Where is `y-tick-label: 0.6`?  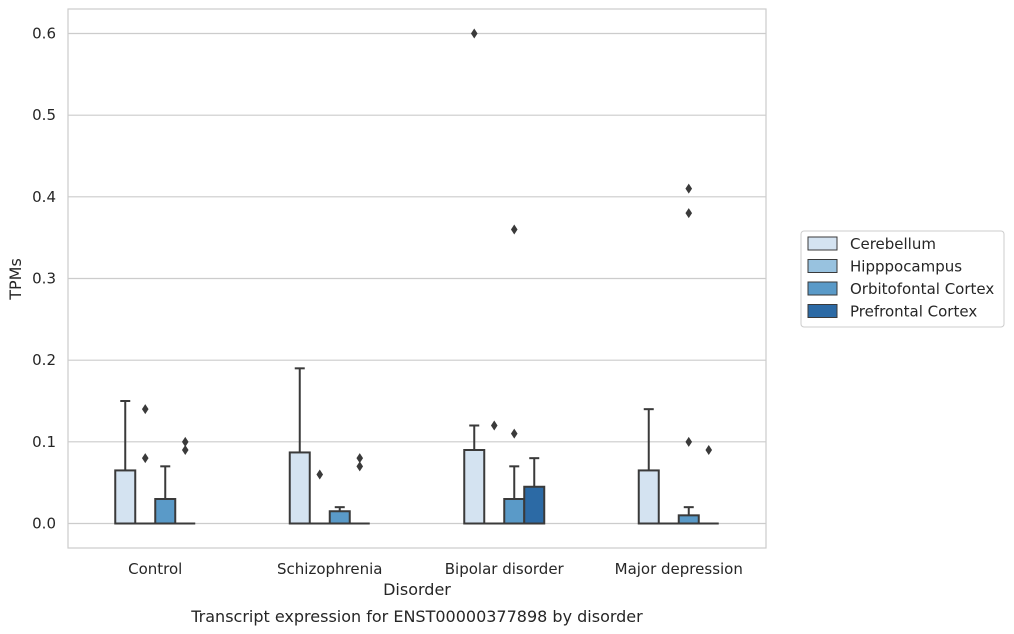 y-tick-label: 0.6 is located at coordinates (44, 34).